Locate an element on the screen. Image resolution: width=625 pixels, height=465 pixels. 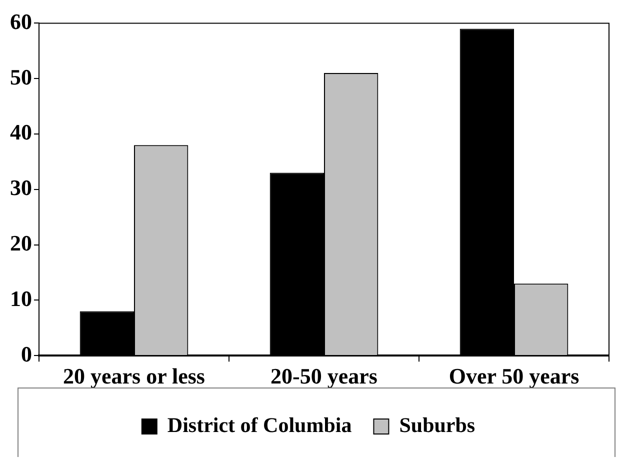
y-tick-label: 40 is located at coordinates (21, 132).